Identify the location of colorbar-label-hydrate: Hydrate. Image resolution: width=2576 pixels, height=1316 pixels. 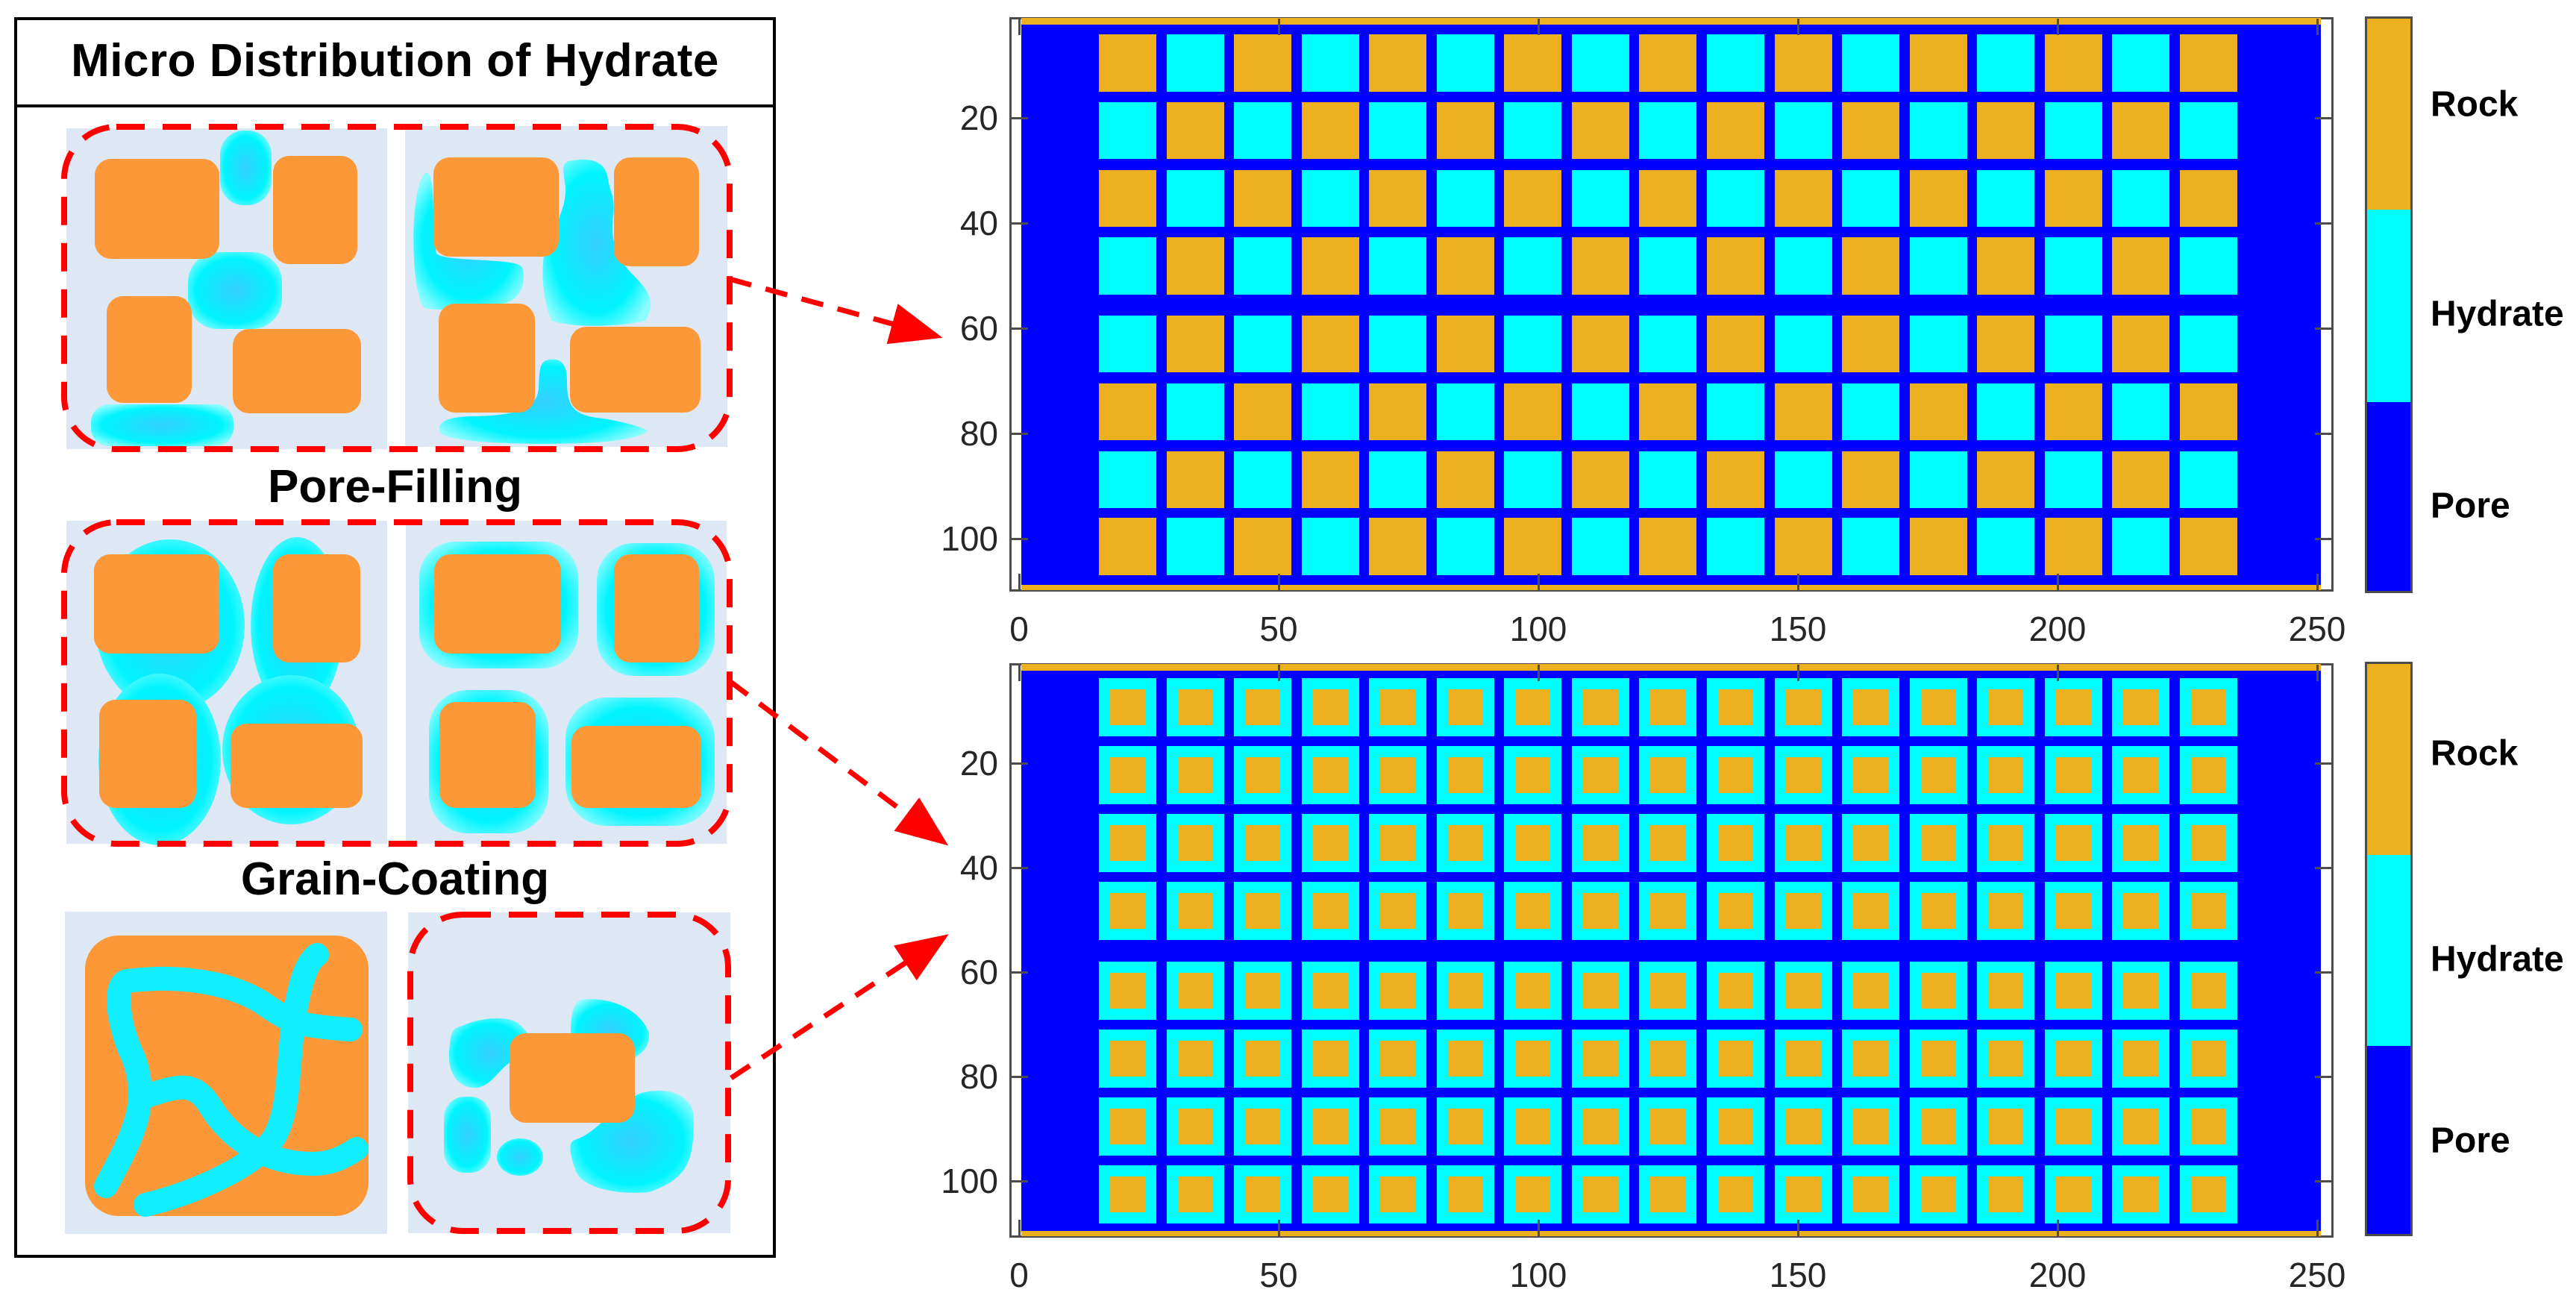
(2497, 959).